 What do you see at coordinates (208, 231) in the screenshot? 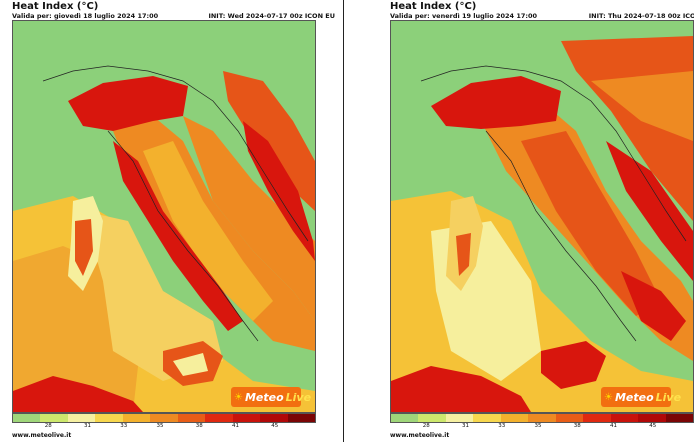
I see `adriatic-coast-warm` at bounding box center [208, 231].